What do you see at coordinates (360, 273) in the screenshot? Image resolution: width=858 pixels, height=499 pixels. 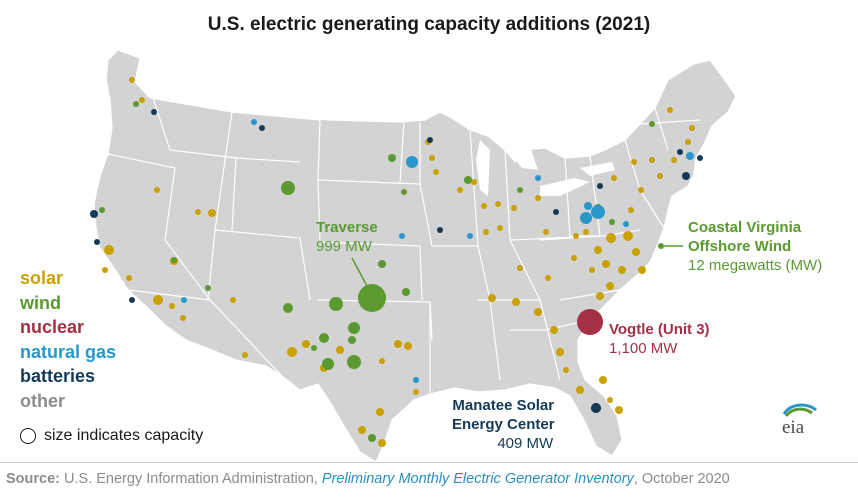 I see `traverse-leader` at bounding box center [360, 273].